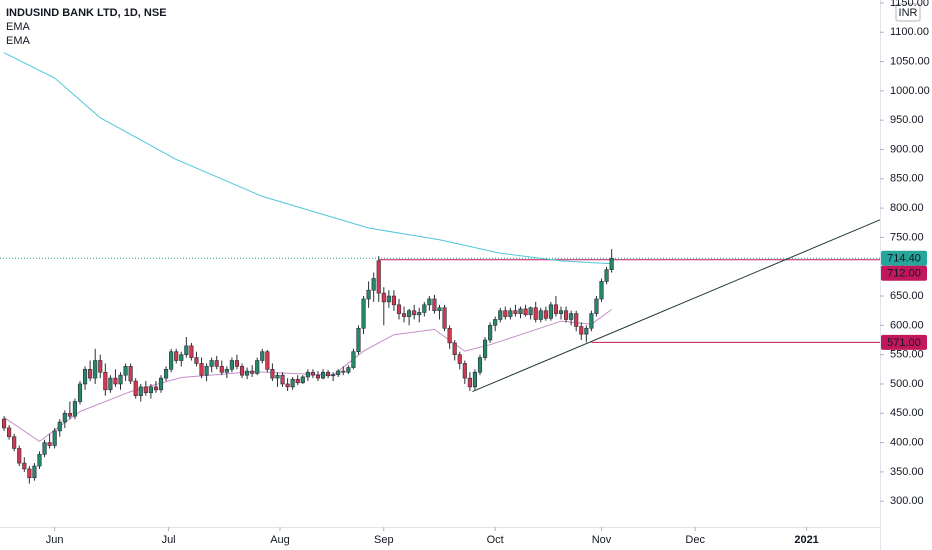 The width and height of the screenshot is (932, 550). I want to click on y-tick-label: 800.00, so click(907, 208).